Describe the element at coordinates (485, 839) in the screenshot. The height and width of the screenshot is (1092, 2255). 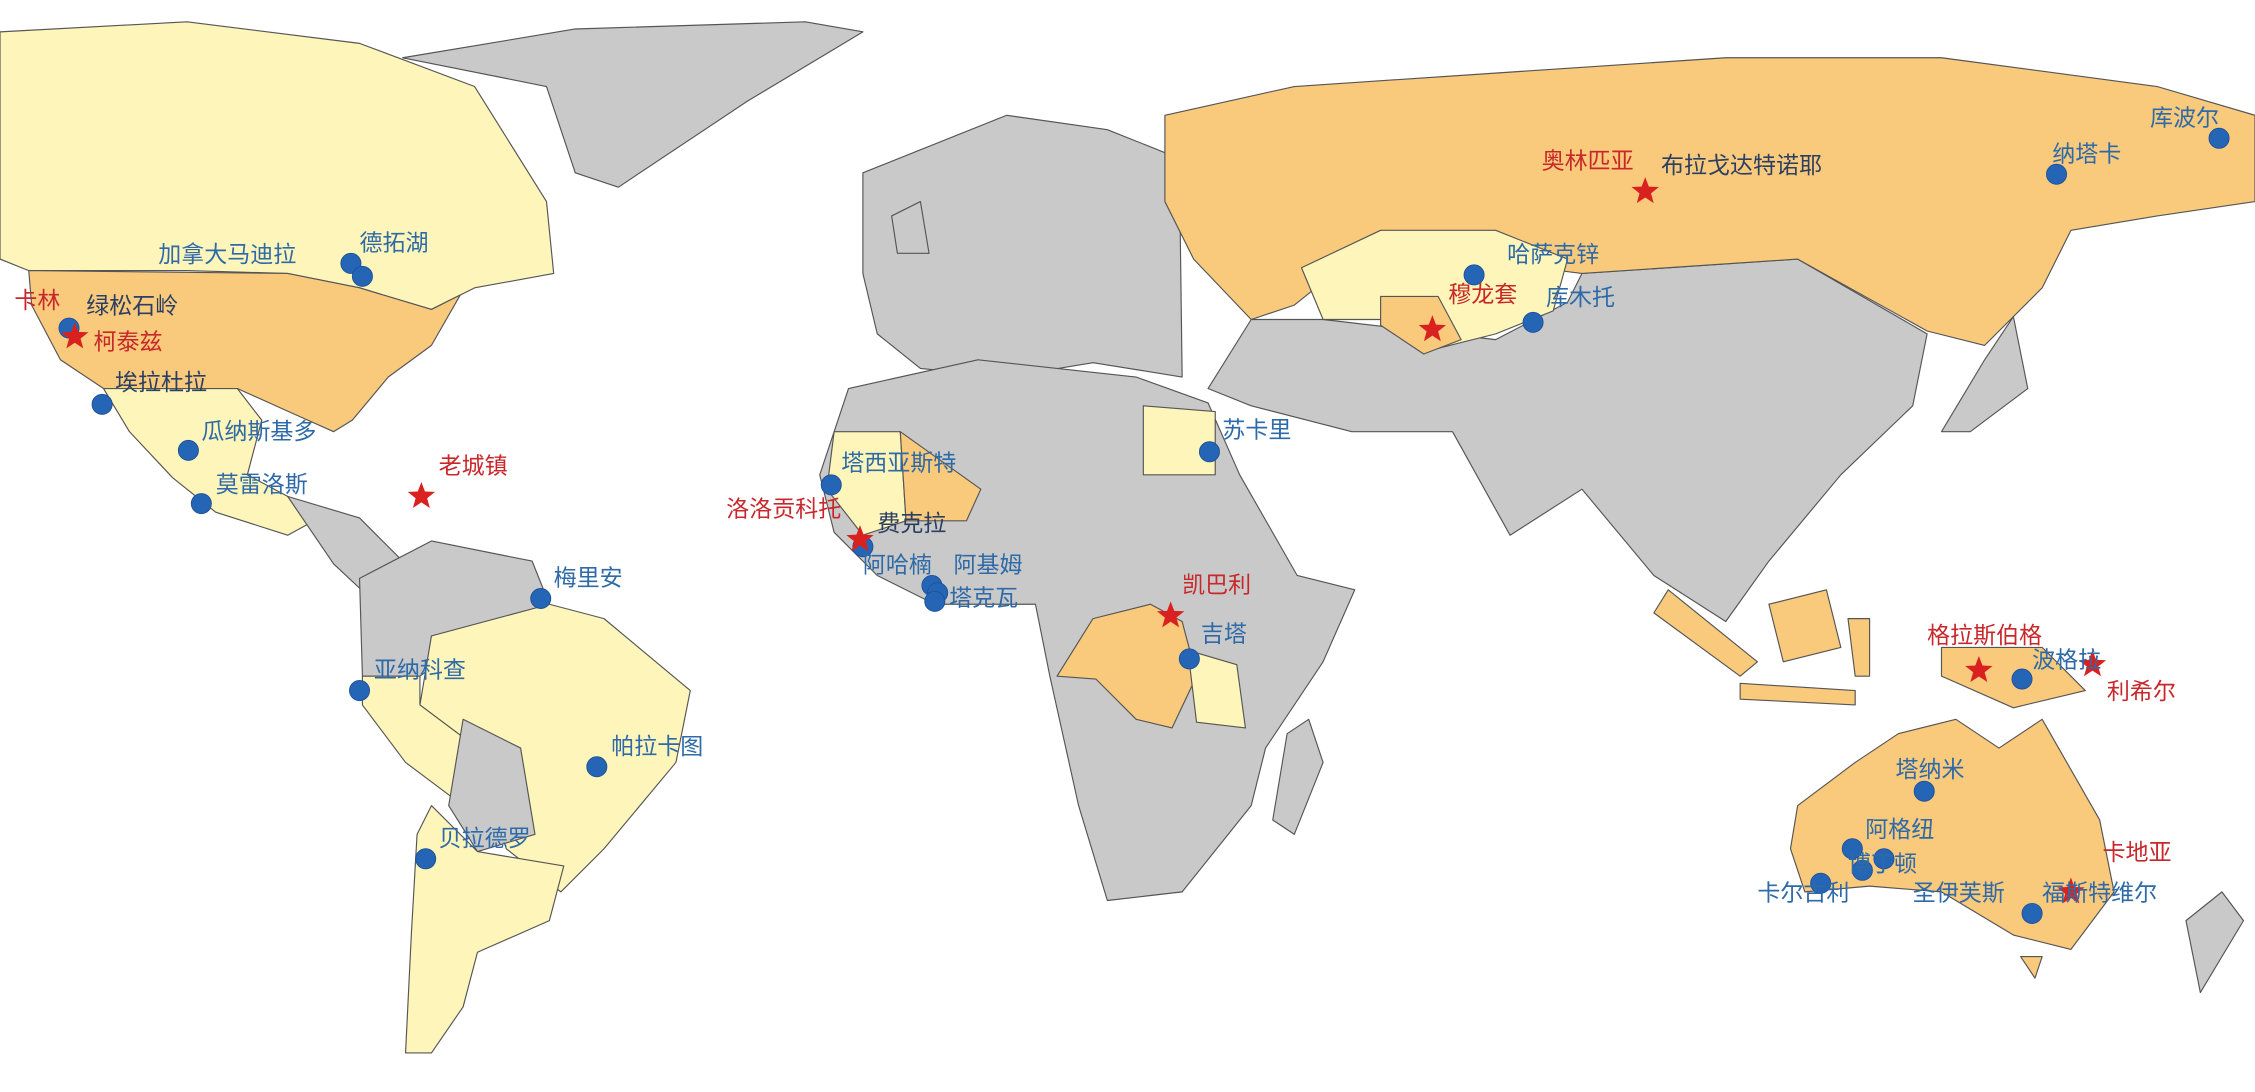
I see `place-label: 贝拉德罗` at that location.